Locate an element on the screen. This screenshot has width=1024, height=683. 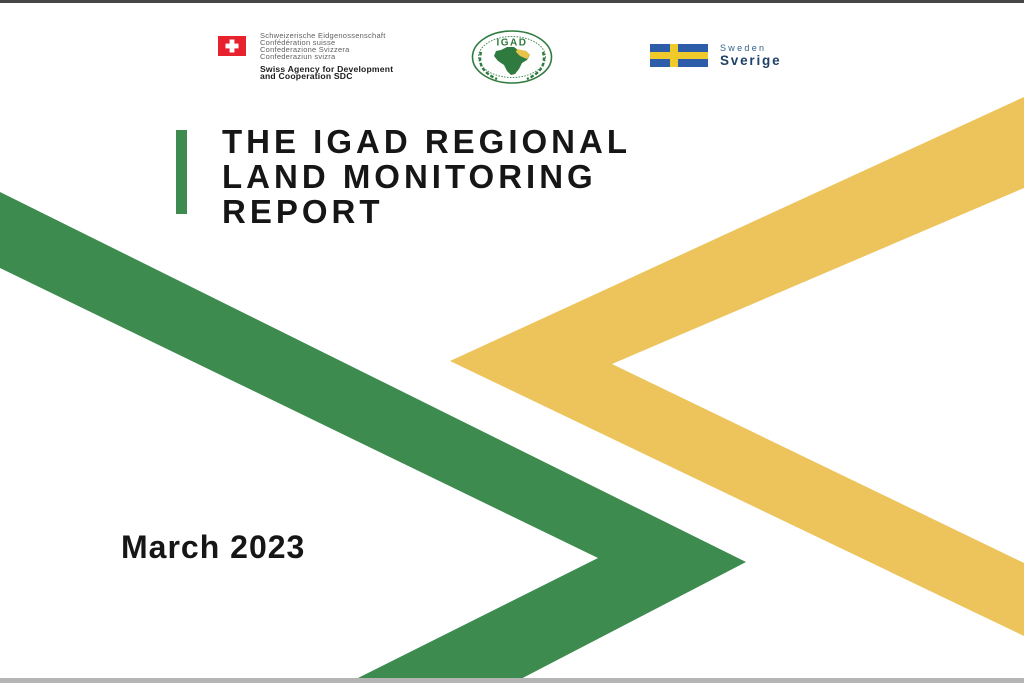
report-title-line: THE IGAD REGIONAL is located at coordinates (427, 141).